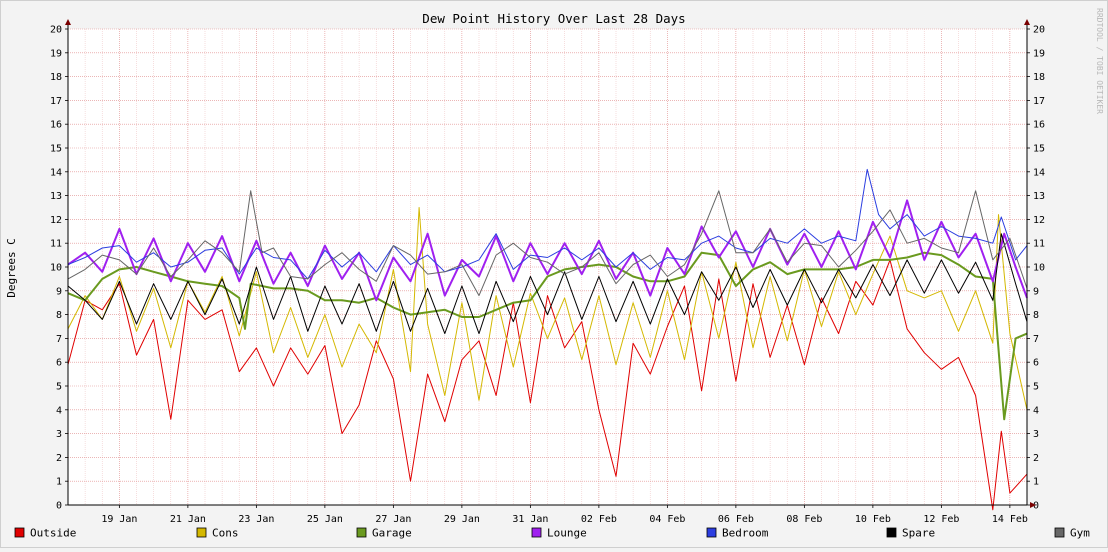 The width and height of the screenshot is (1108, 552). What do you see at coordinates (1039, 244) in the screenshot?
I see `y-tick-label-right: 11` at bounding box center [1039, 244].